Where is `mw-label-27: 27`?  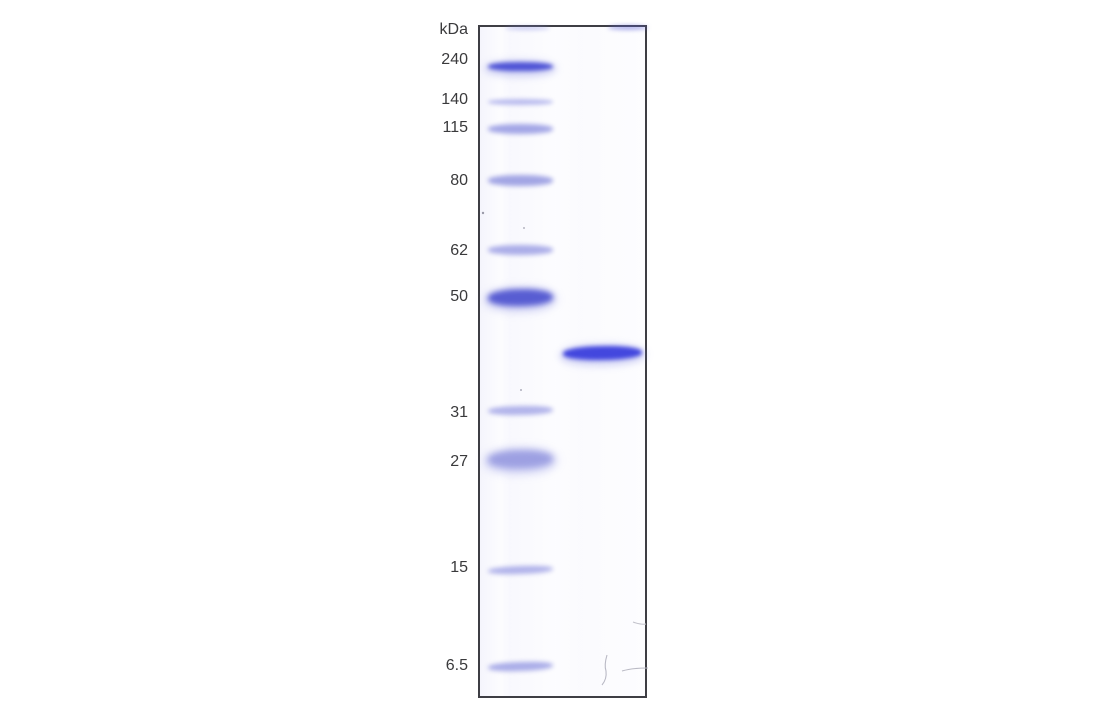
mw-label-27: 27 is located at coordinates (459, 461).